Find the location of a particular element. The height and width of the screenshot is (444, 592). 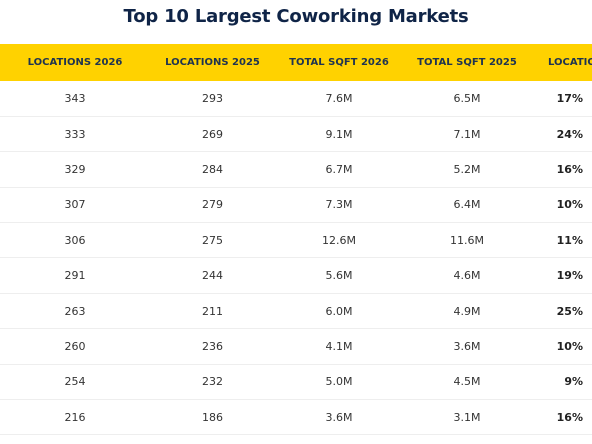

cell-locations-2026: 216 is located at coordinates (75, 417).